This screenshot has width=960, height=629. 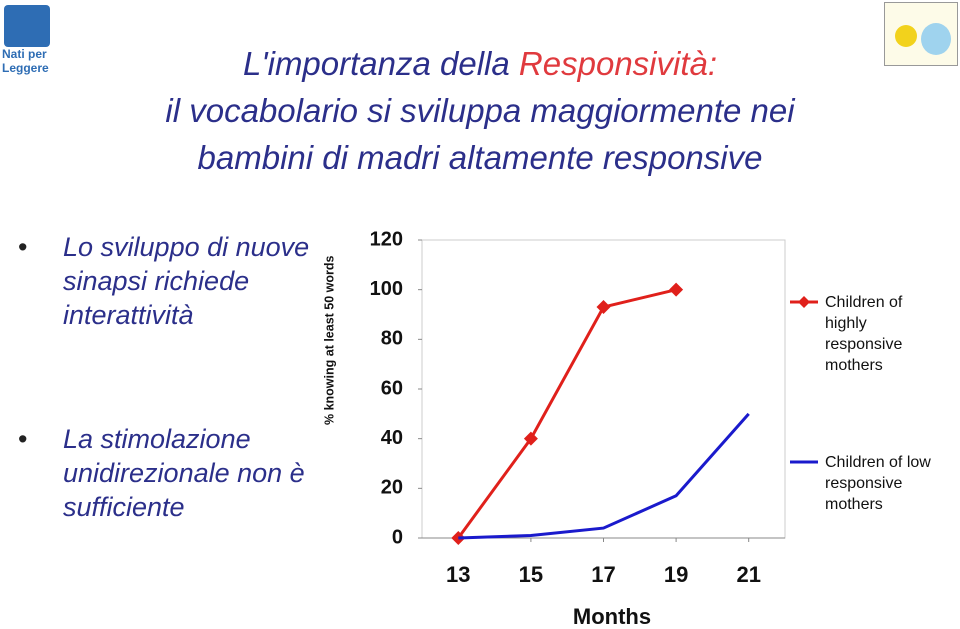 What do you see at coordinates (397, 537) in the screenshot?
I see `y-tick-label: 0` at bounding box center [397, 537].